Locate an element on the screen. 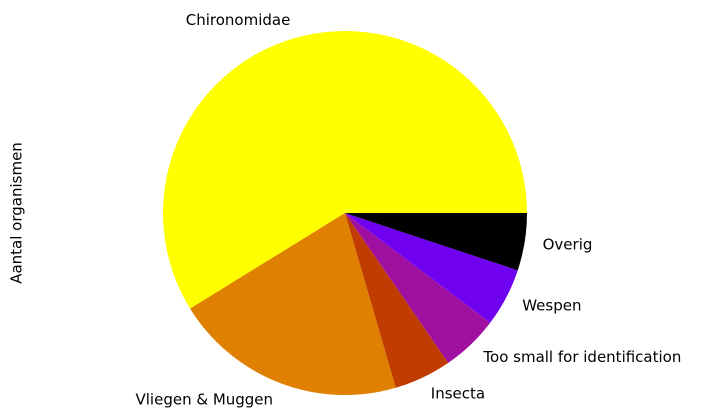  slice-label: Overig is located at coordinates (568, 244).